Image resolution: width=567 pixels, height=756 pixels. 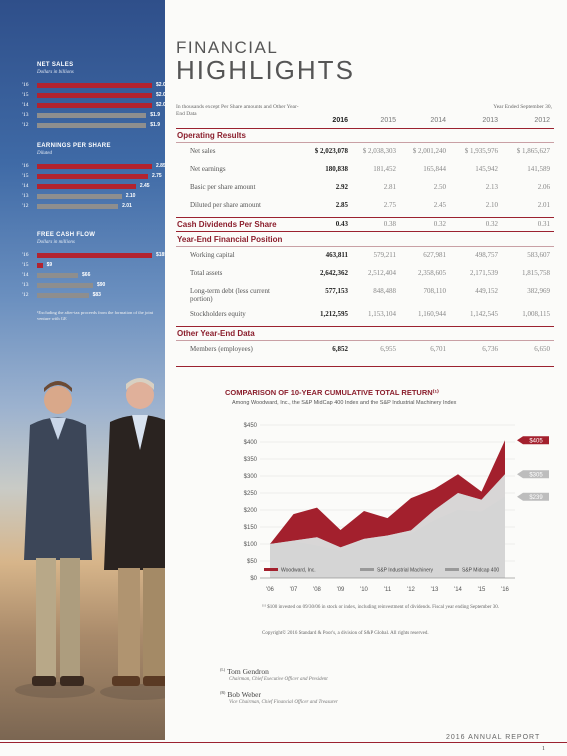 I want to click on executives-photo, so click(x=90, y=539).